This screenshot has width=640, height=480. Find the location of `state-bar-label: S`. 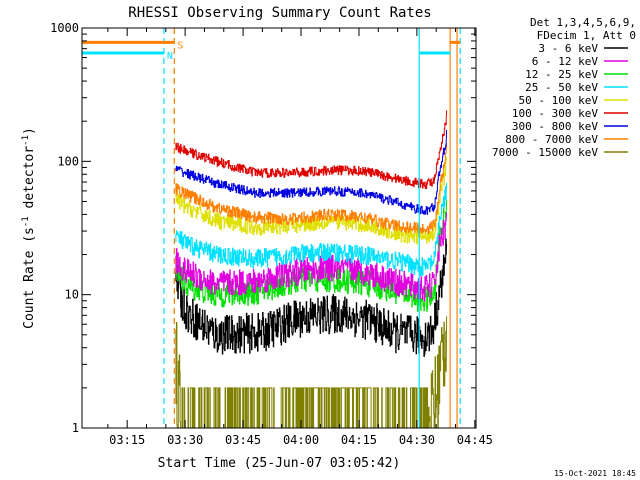

state-bar-label: S is located at coordinates (180, 45).